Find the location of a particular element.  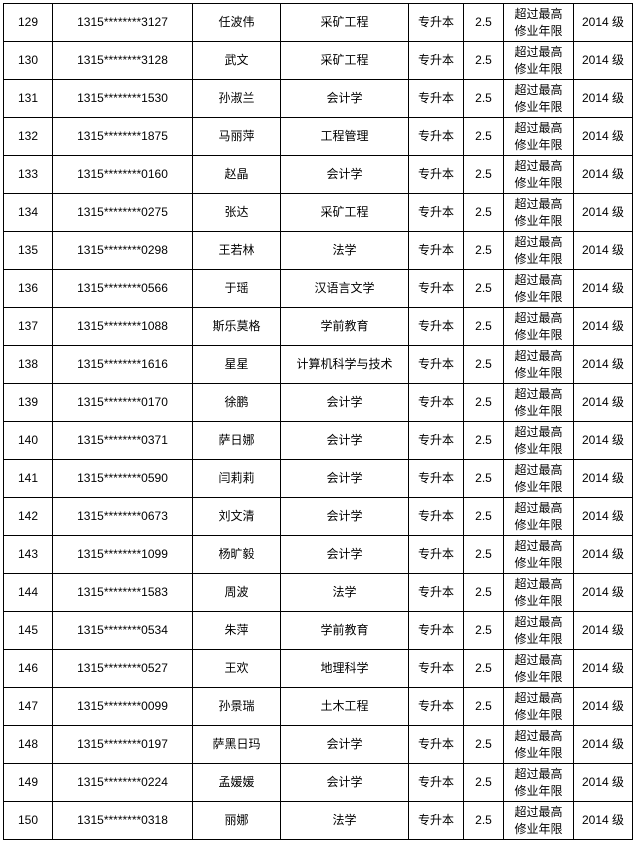

row-number-cell: 149 is located at coordinates (28, 782).